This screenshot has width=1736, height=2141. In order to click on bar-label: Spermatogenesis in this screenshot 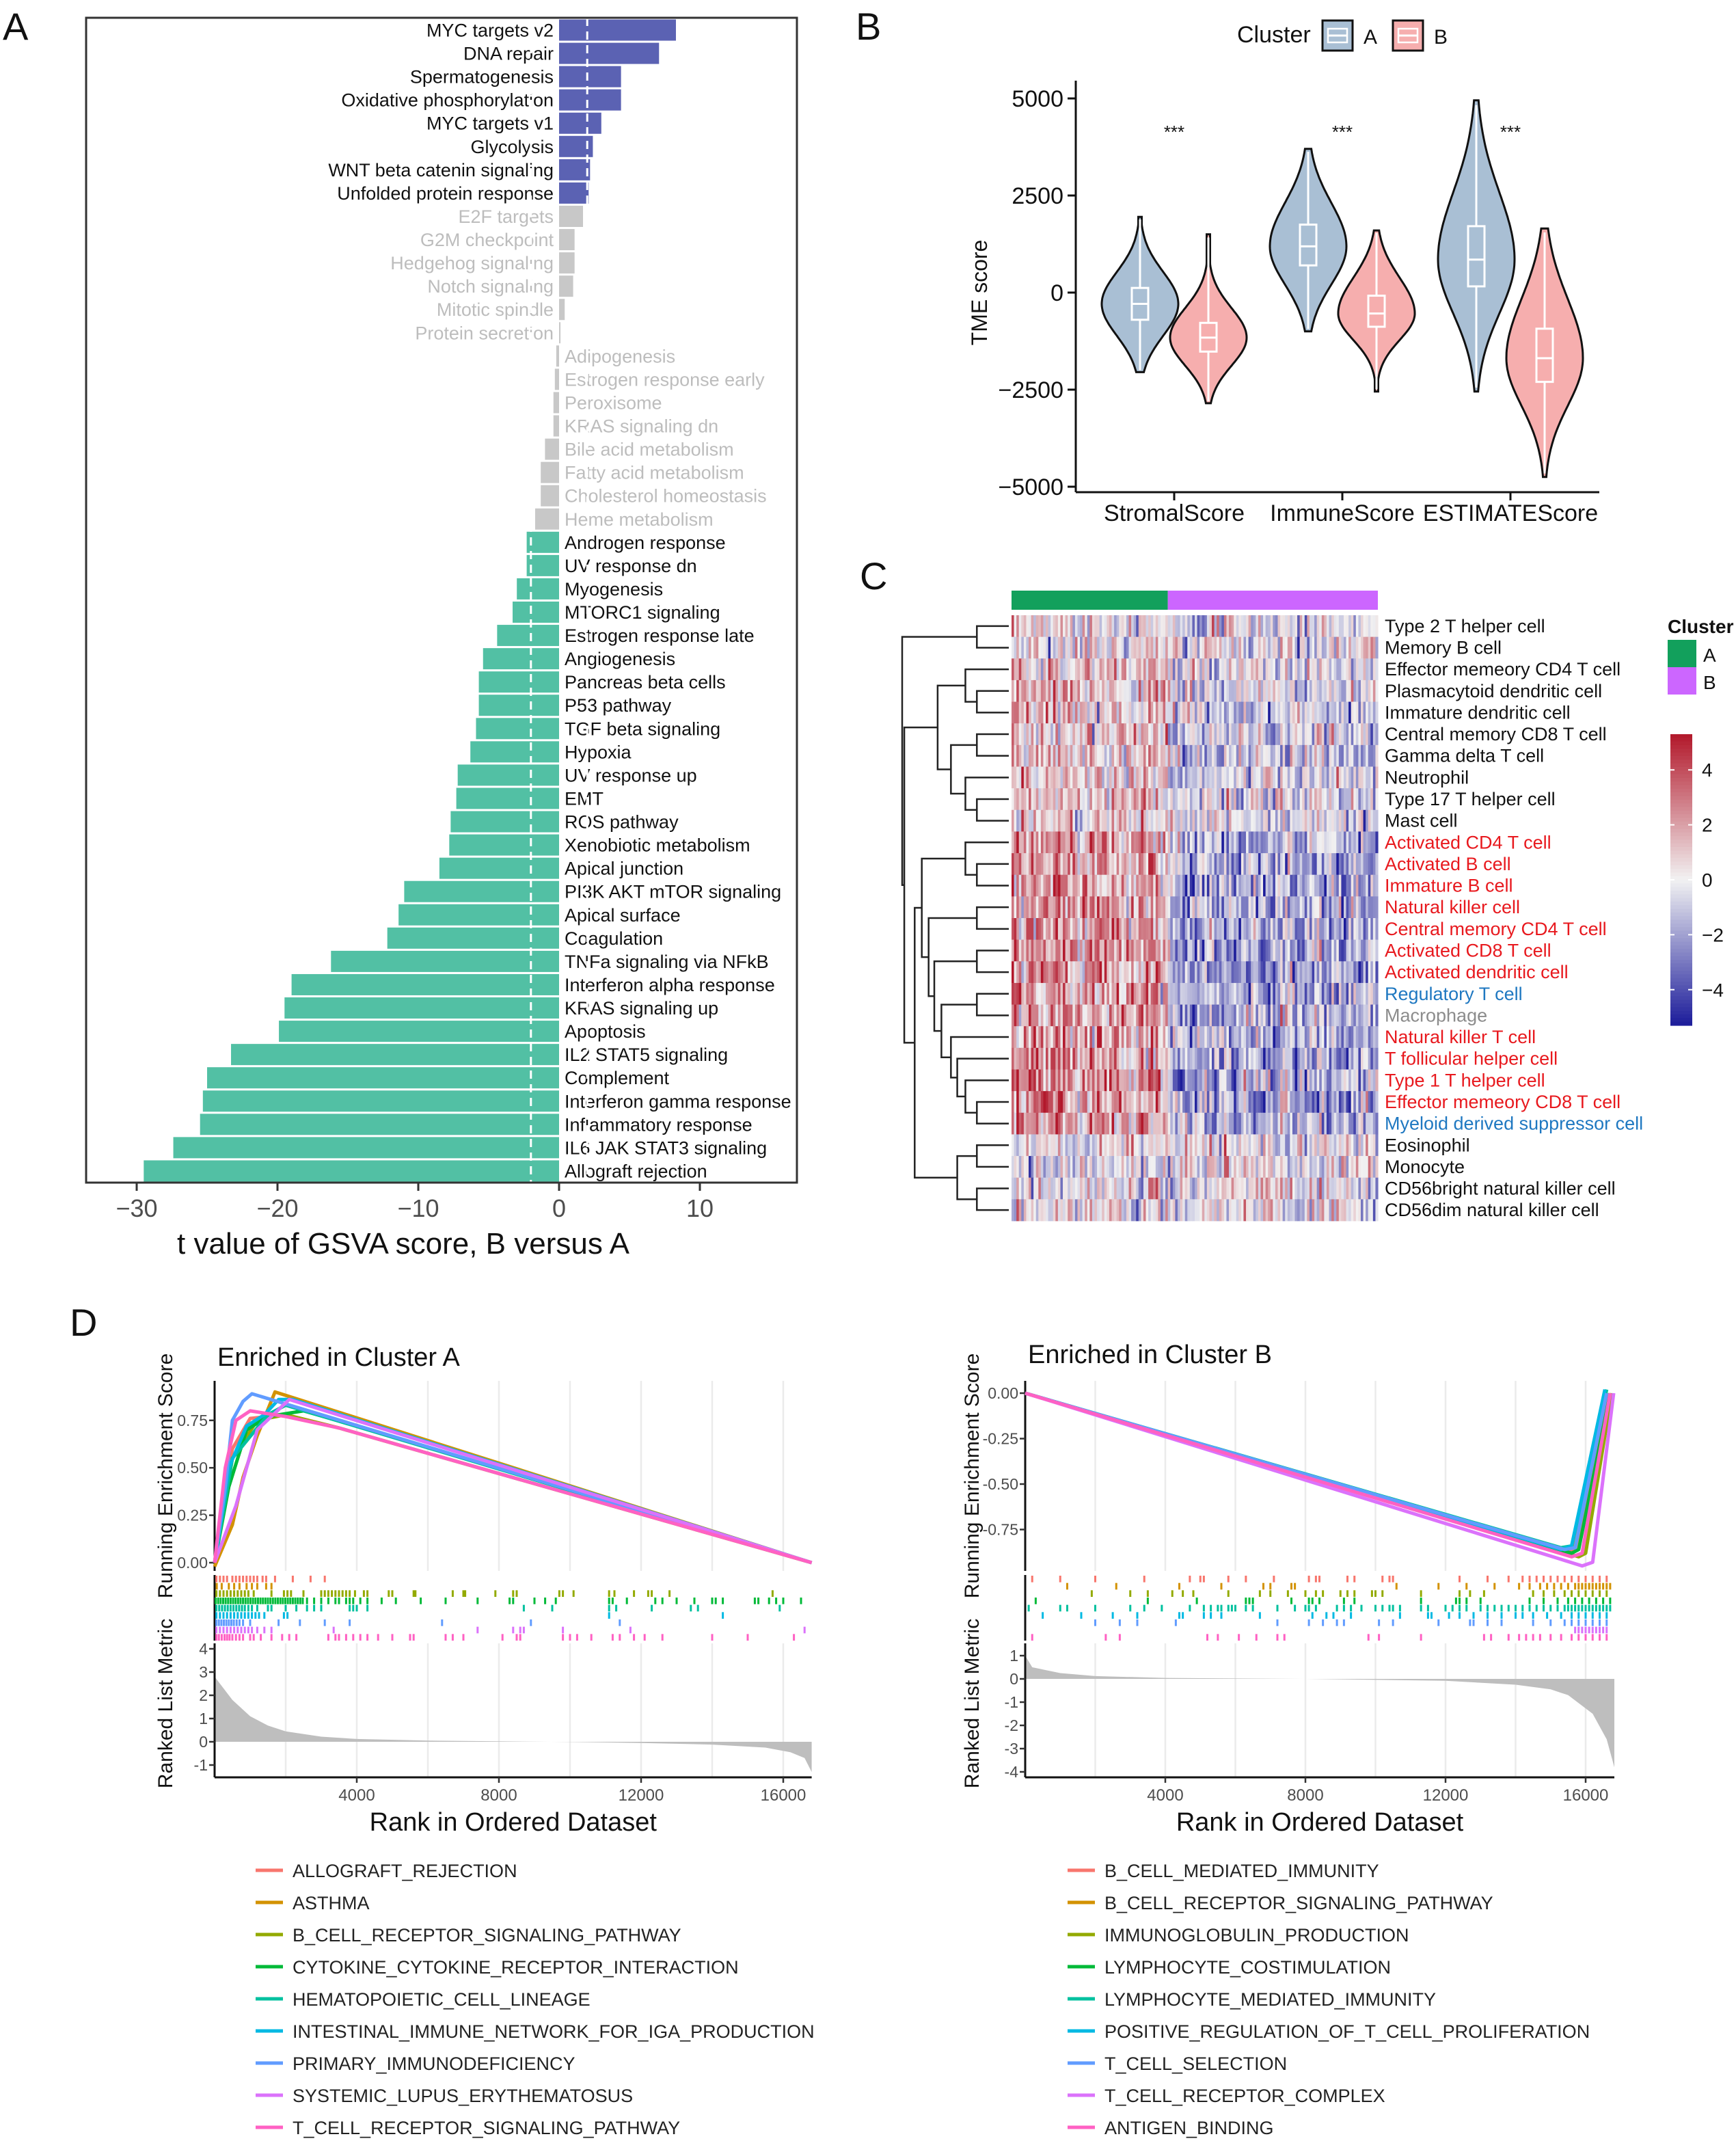, I will do `click(482, 77)`.